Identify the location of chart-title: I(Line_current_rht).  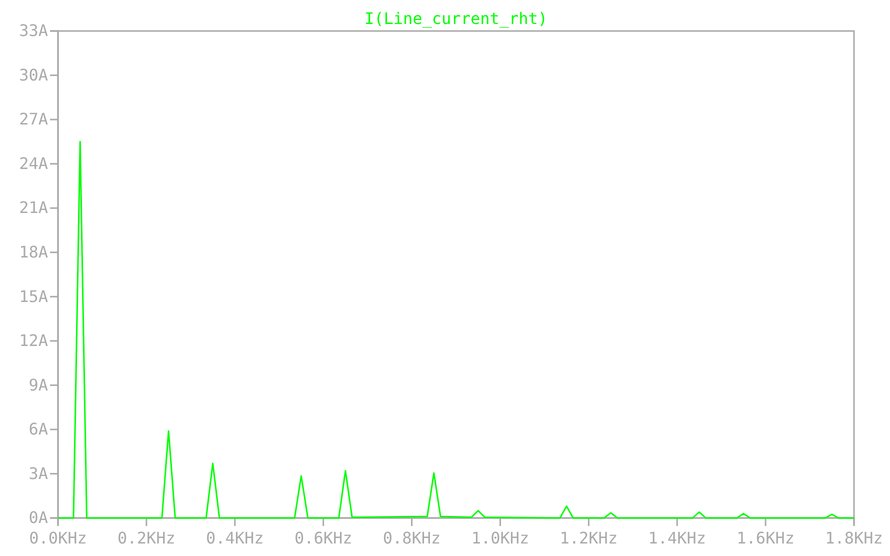
(456, 18).